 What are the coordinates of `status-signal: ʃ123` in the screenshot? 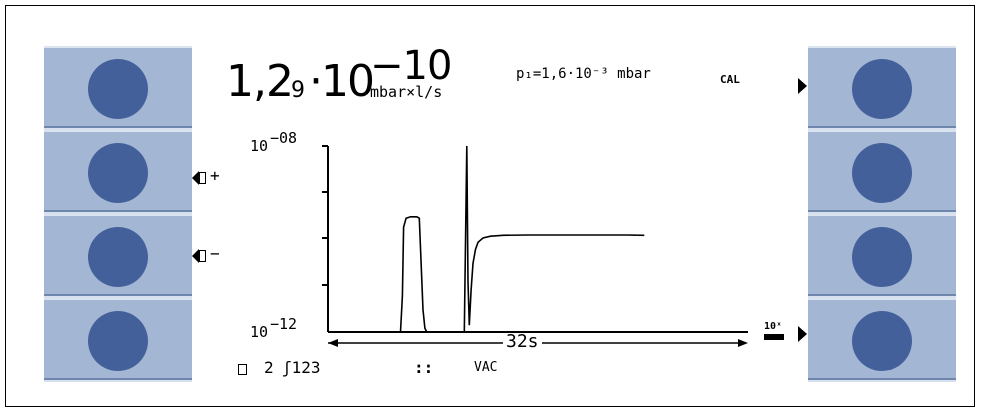 It's located at (301, 367).